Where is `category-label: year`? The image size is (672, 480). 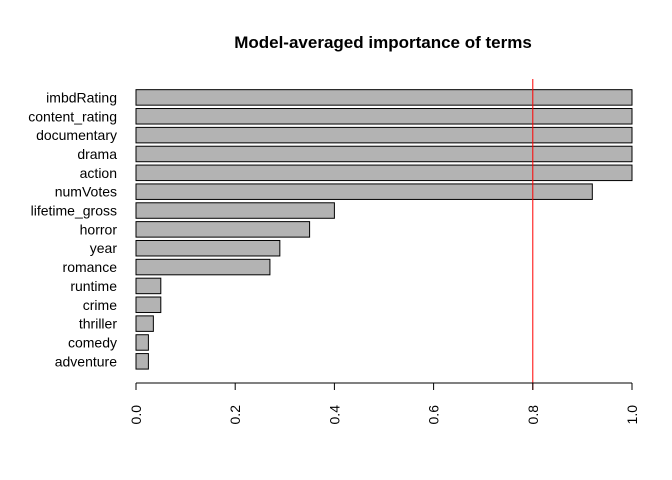 category-label: year is located at coordinates (104, 248).